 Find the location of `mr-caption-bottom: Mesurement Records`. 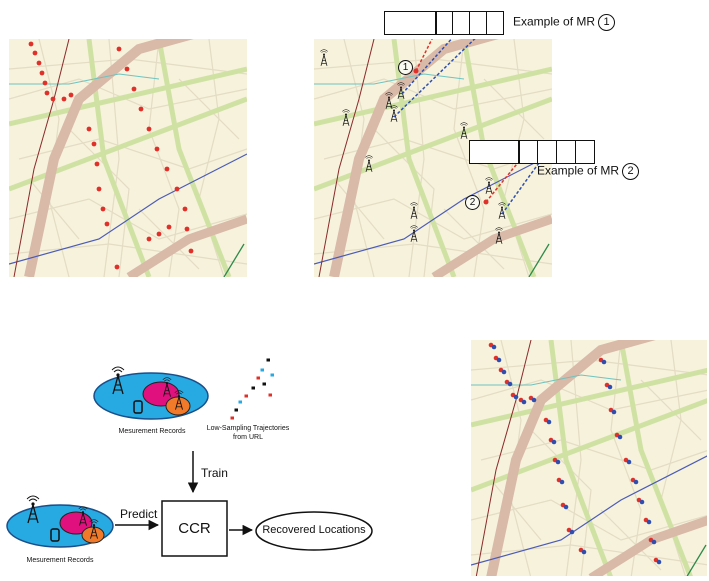

mr-caption-bottom: Mesurement Records is located at coordinates (60, 560).